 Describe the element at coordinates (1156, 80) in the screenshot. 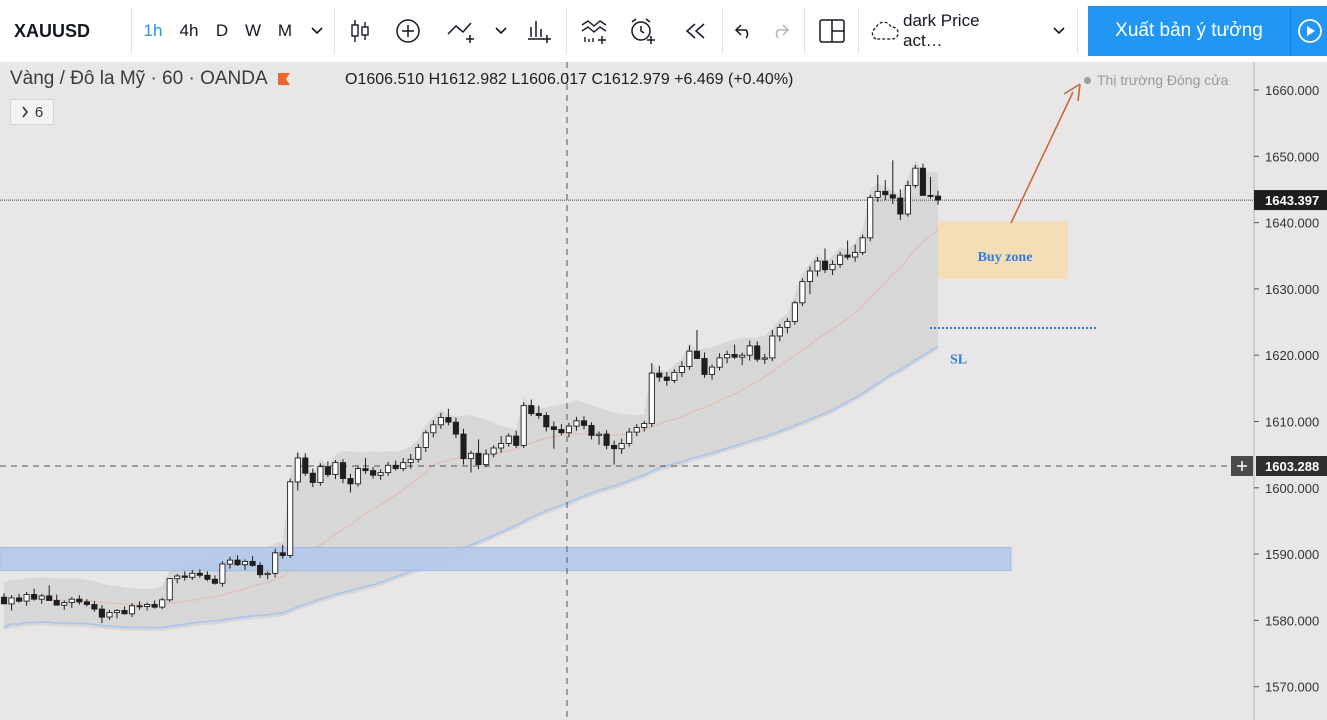

I see `market-status: Thị trường Đóng cửa` at that location.